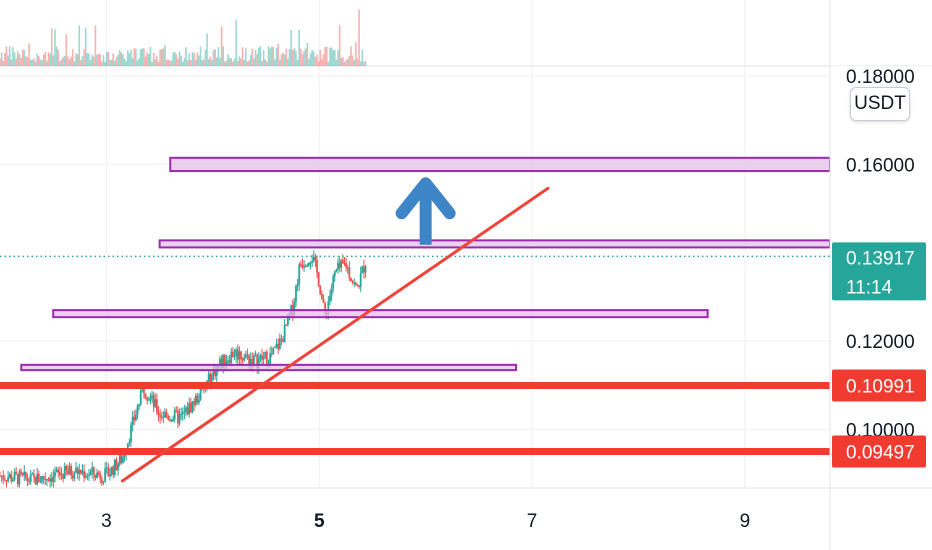 The image size is (932, 550). What do you see at coordinates (319, 521) in the screenshot?
I see `time-tick-label: 5` at bounding box center [319, 521].